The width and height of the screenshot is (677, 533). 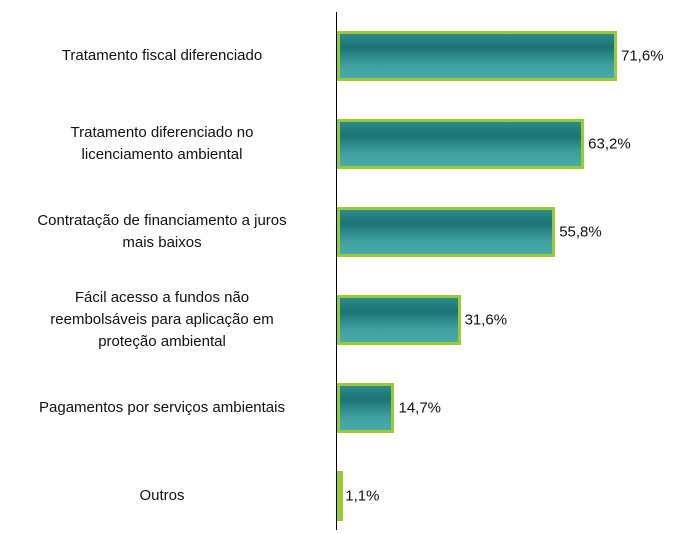 I want to click on value-label: 71,6%, so click(x=642, y=56).